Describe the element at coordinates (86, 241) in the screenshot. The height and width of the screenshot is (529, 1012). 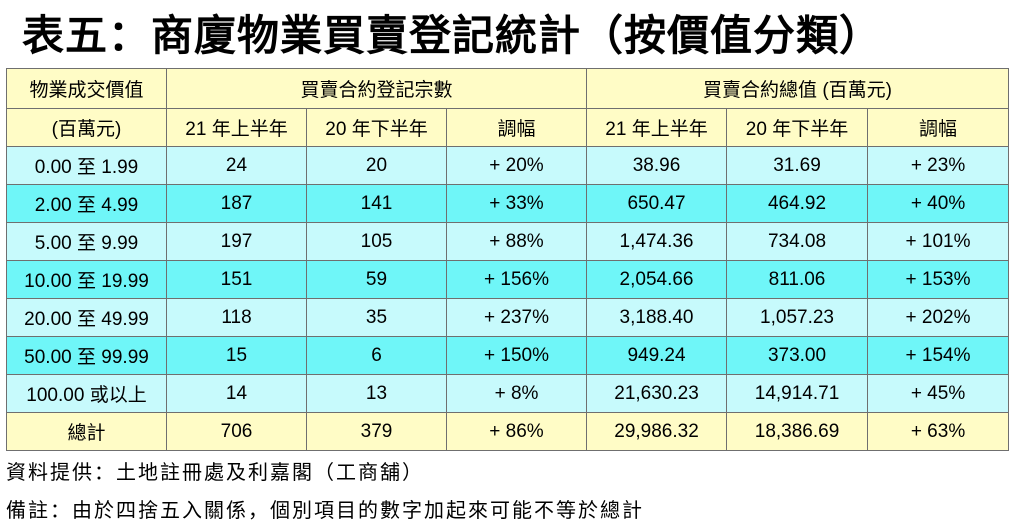
I see `cell-range: 5.00 至 9.99` at that location.